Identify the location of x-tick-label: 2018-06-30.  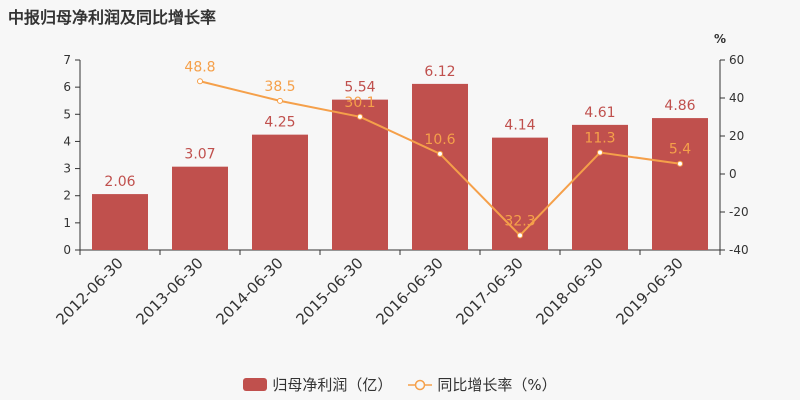
(569, 291).